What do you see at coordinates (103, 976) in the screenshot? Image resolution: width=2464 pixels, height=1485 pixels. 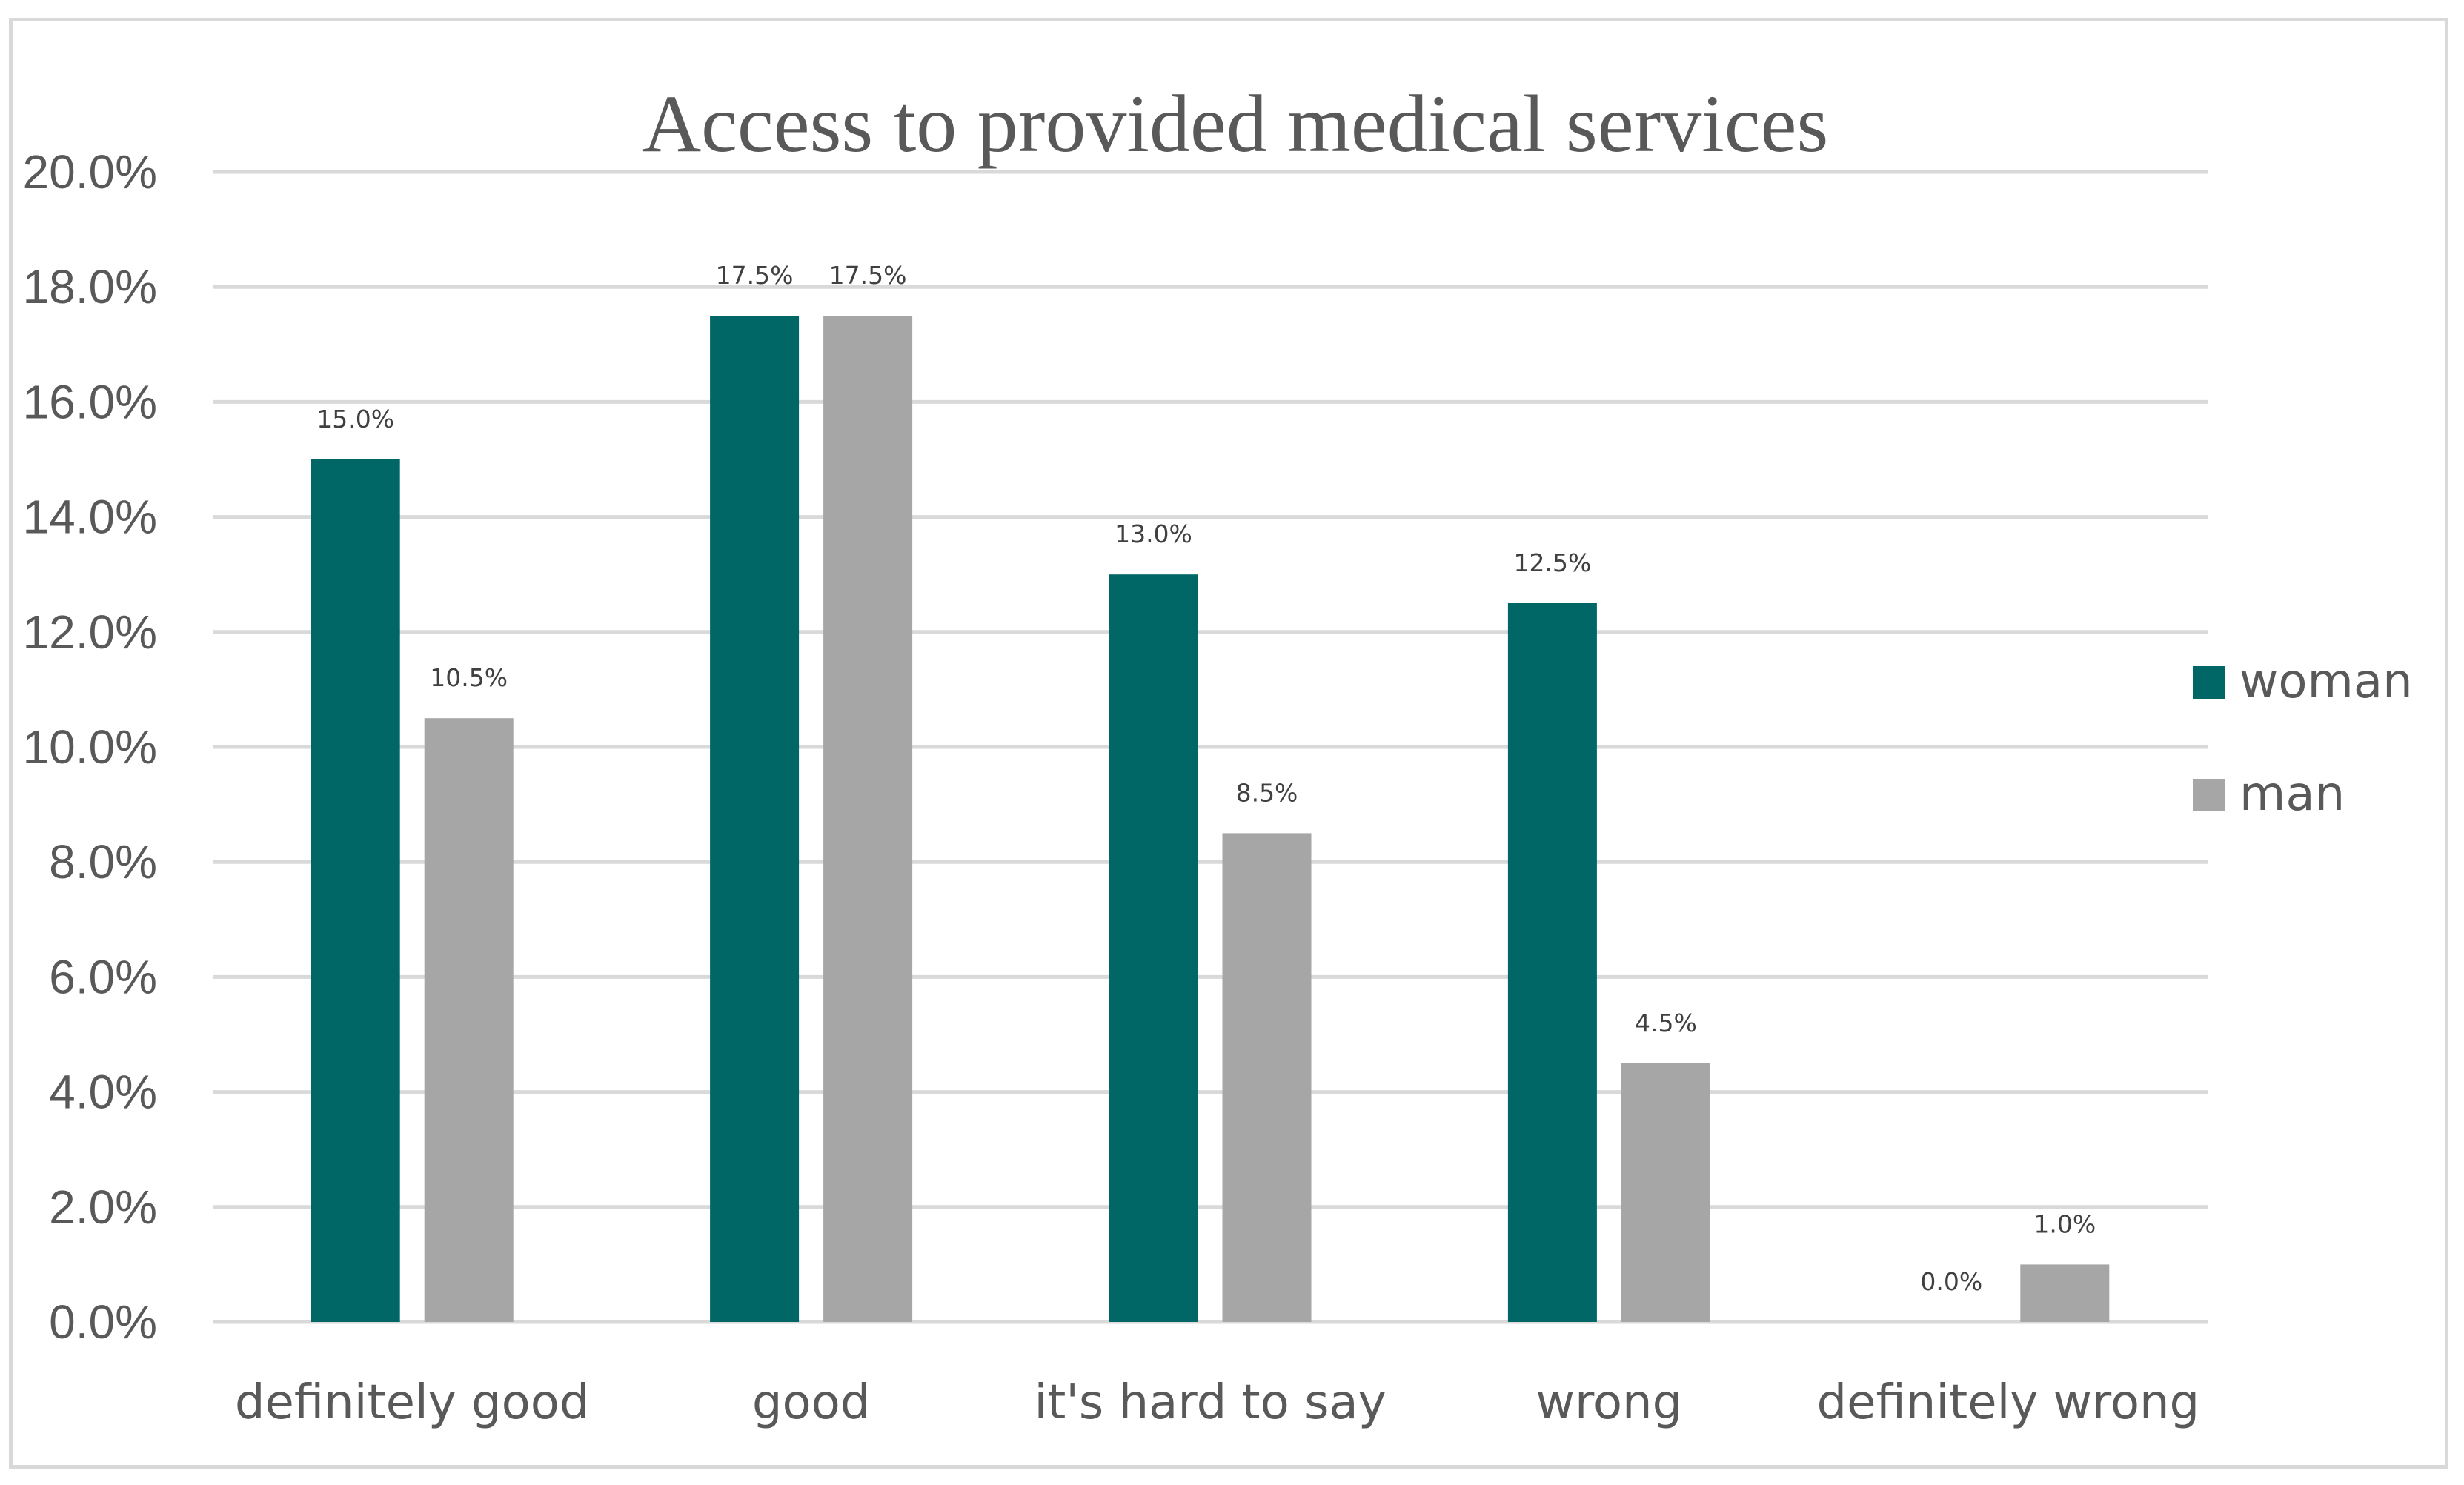 I see `y-tick-label: 6.0%` at bounding box center [103, 976].